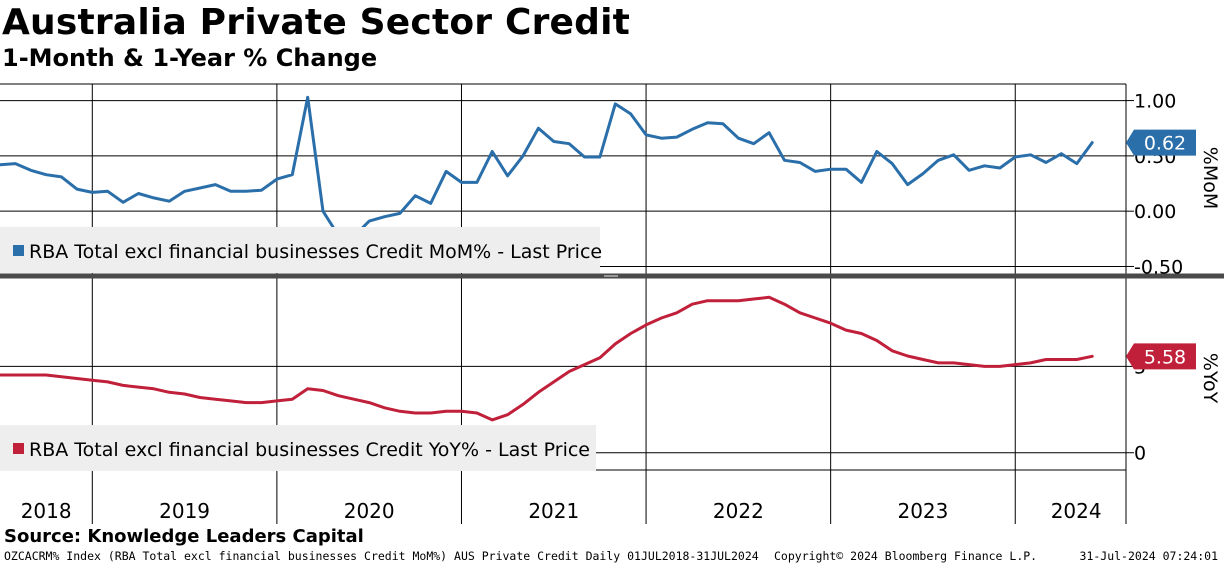 This screenshot has height=566, width=1224. I want to click on mom-axis-label: %MoM, so click(1210, 178).